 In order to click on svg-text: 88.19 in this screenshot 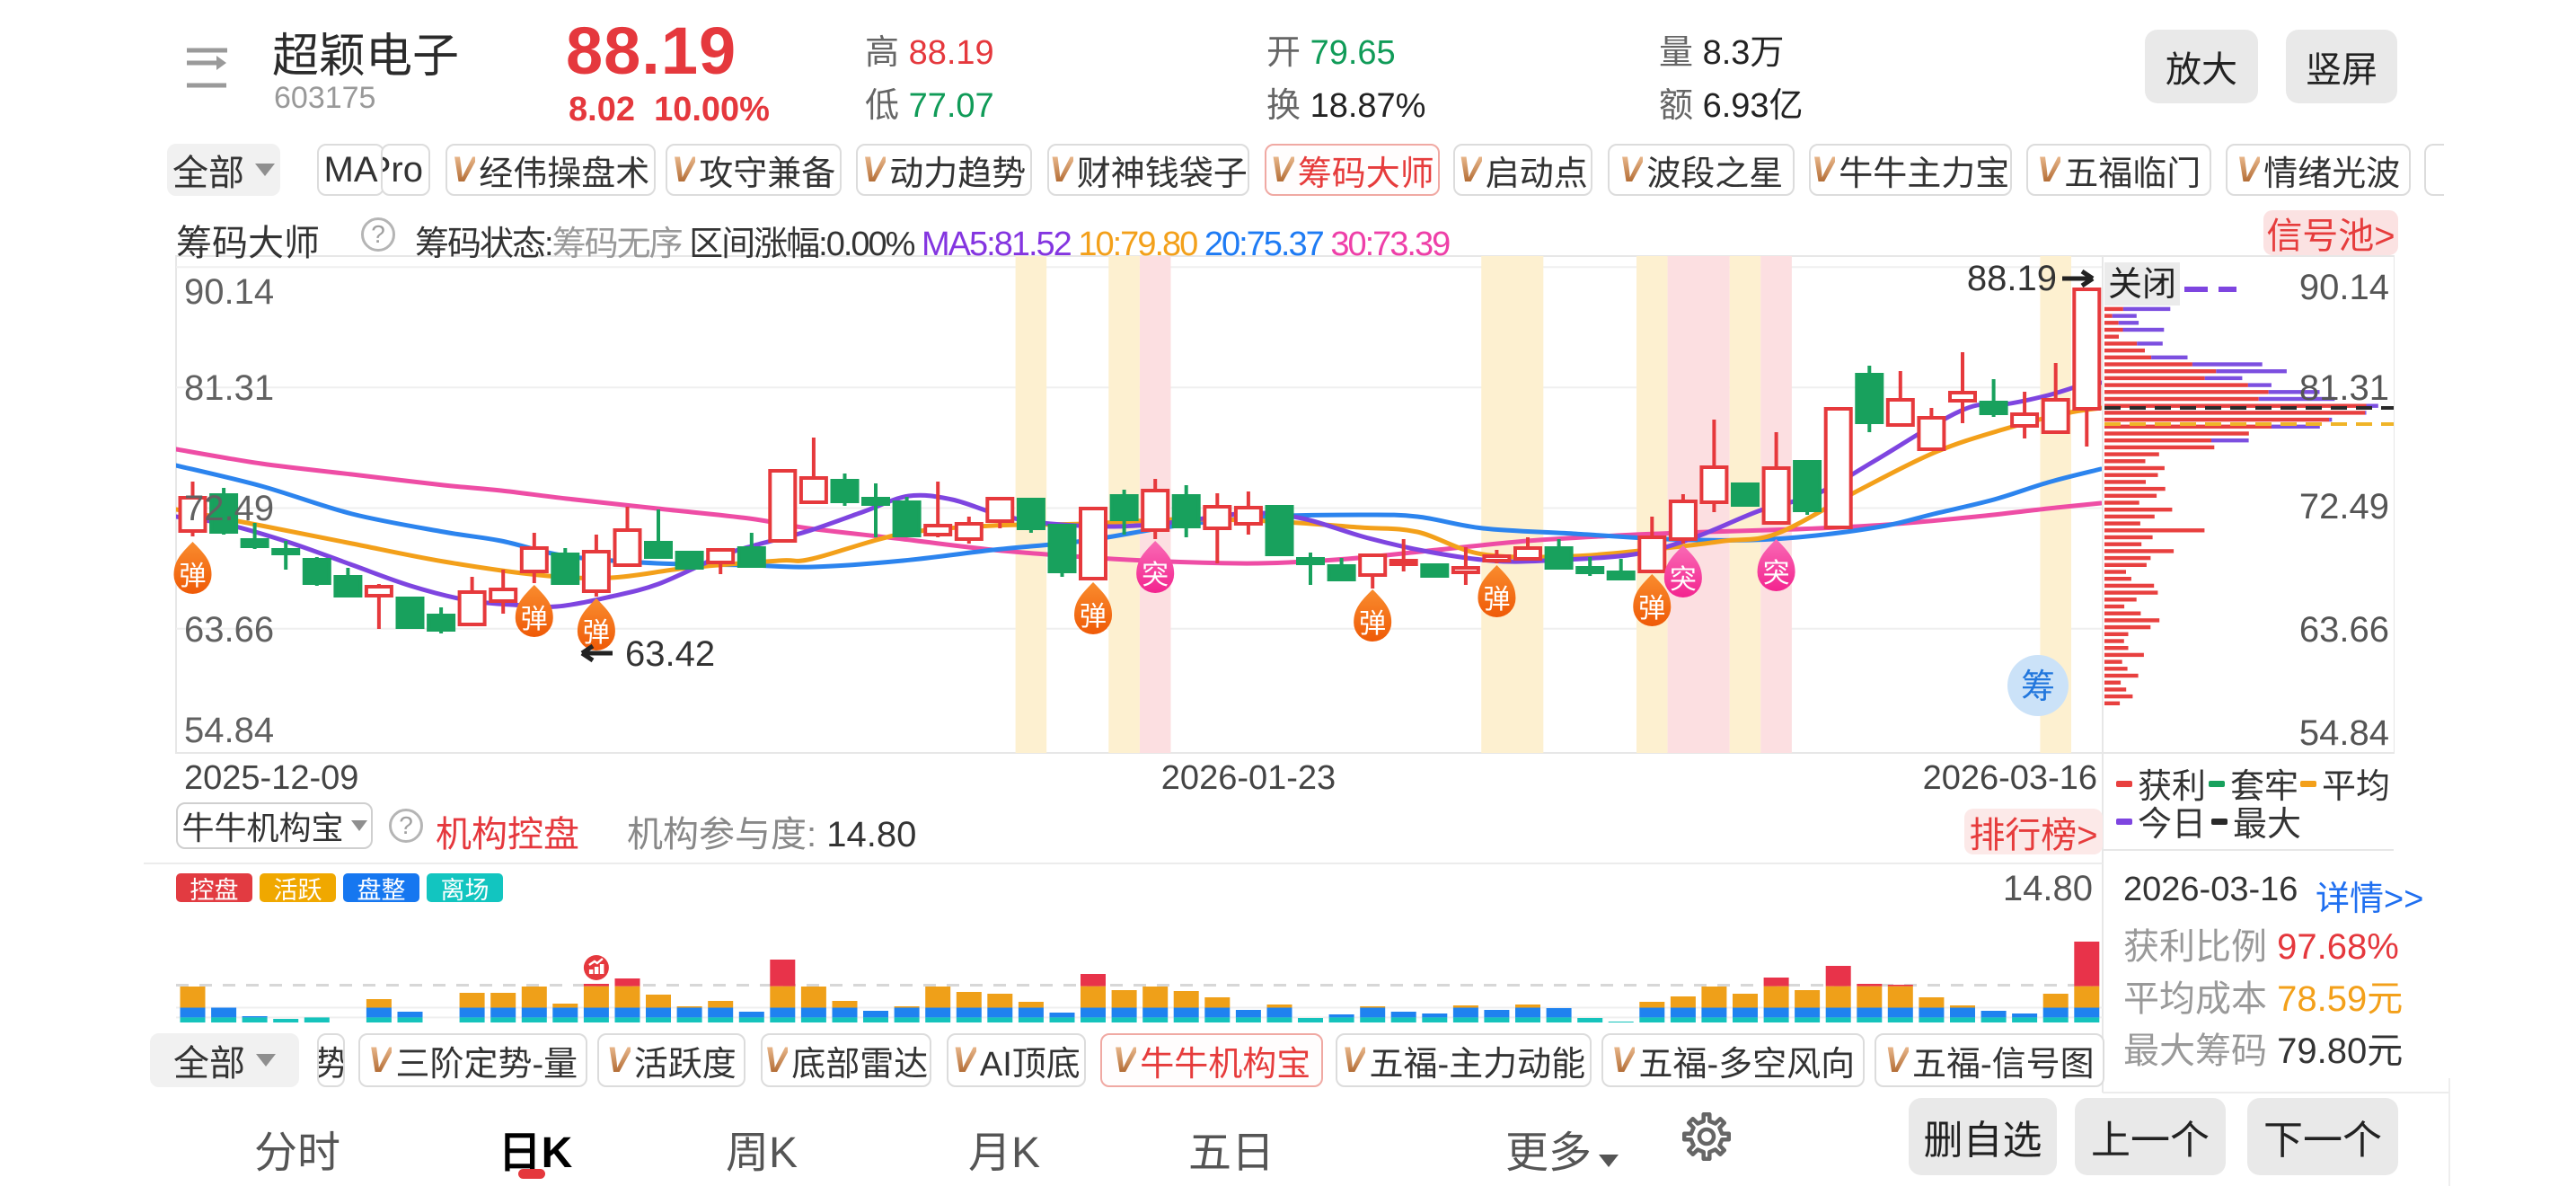, I will do `click(2012, 278)`.